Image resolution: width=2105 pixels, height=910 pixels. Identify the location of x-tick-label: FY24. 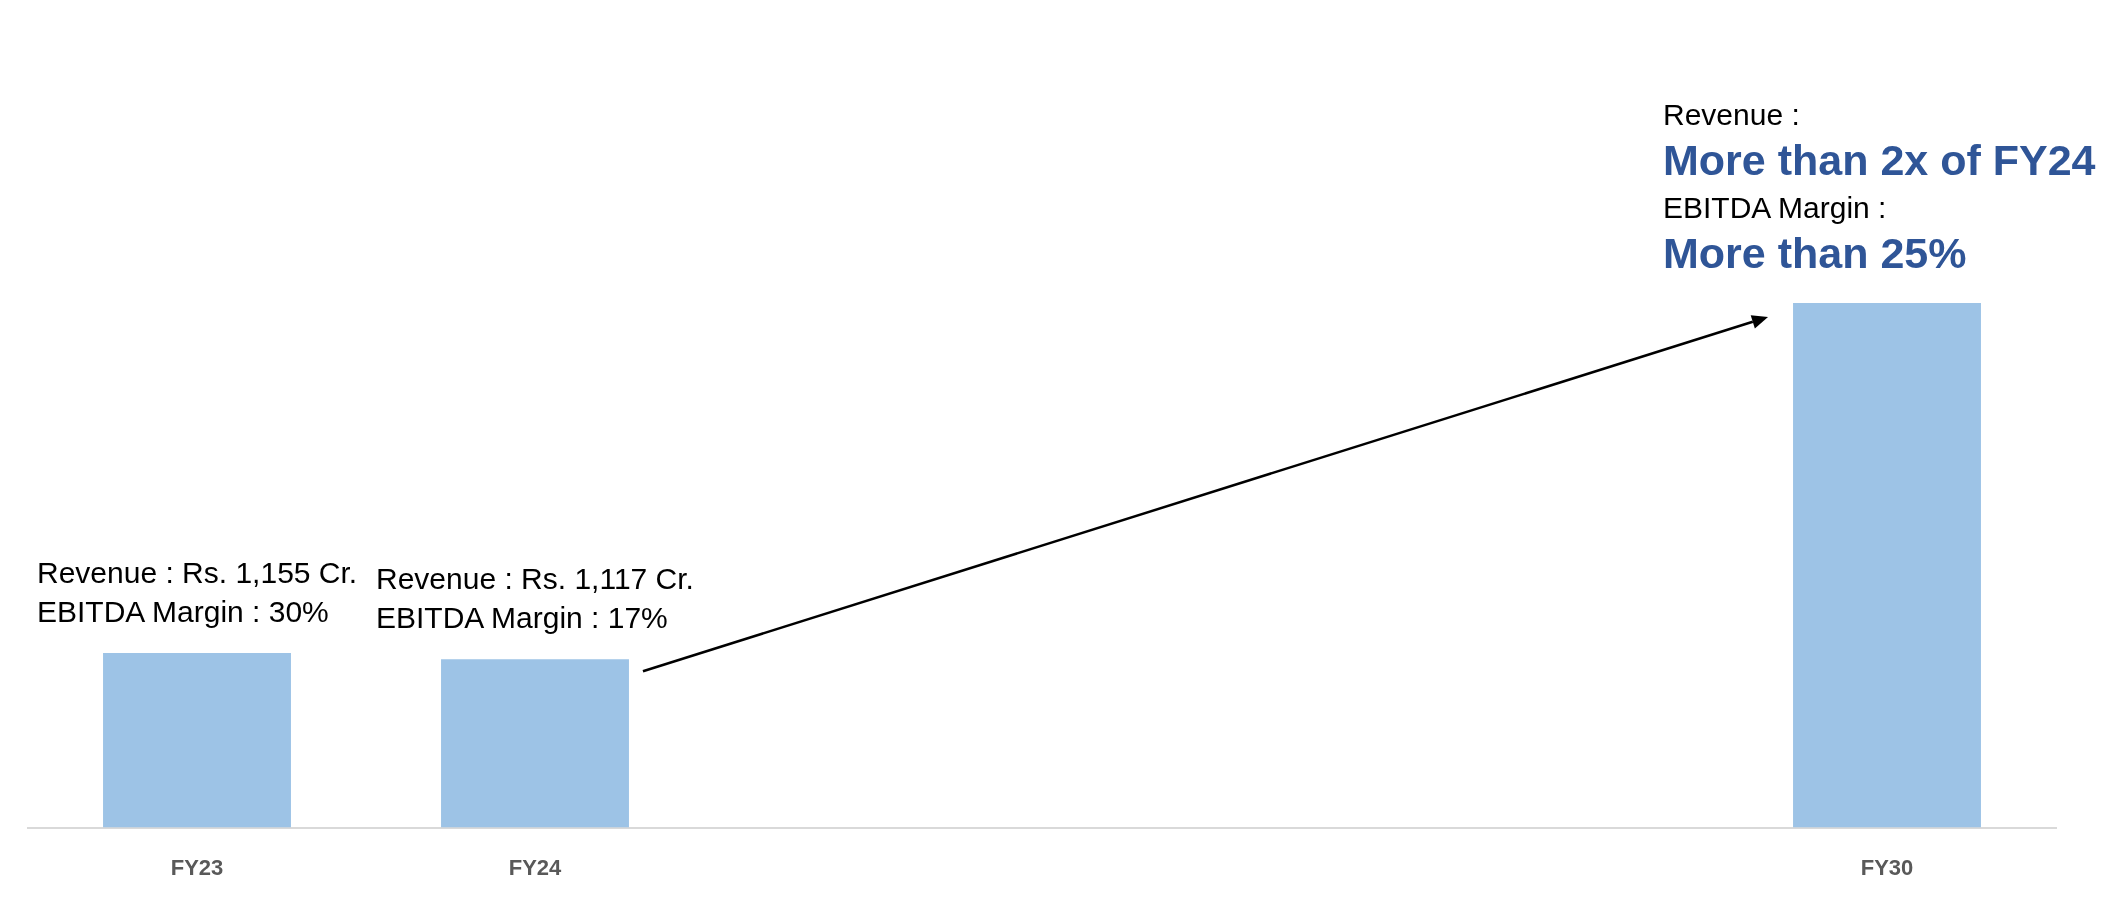
(535, 867).